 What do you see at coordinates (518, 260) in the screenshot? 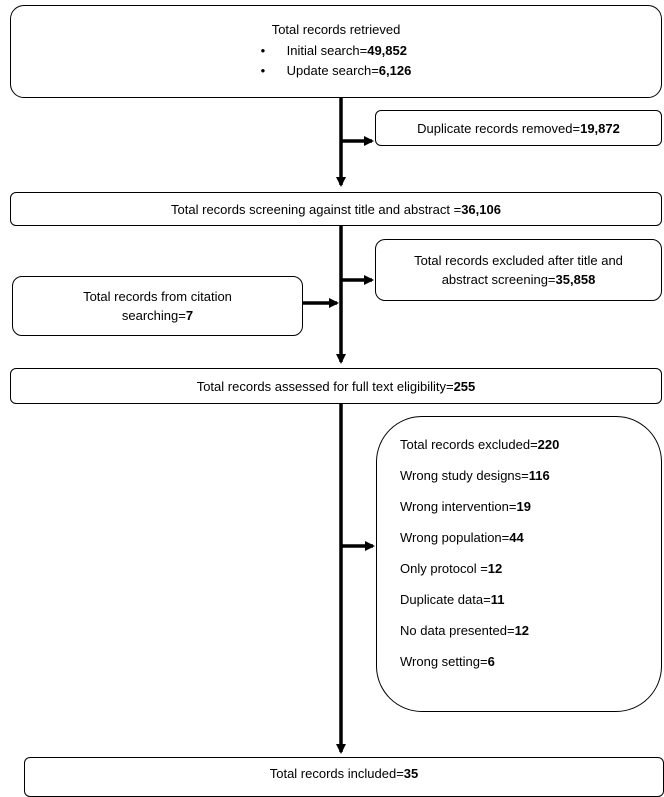
I see `excluded-ta-line1: Total records excluded after title and` at bounding box center [518, 260].